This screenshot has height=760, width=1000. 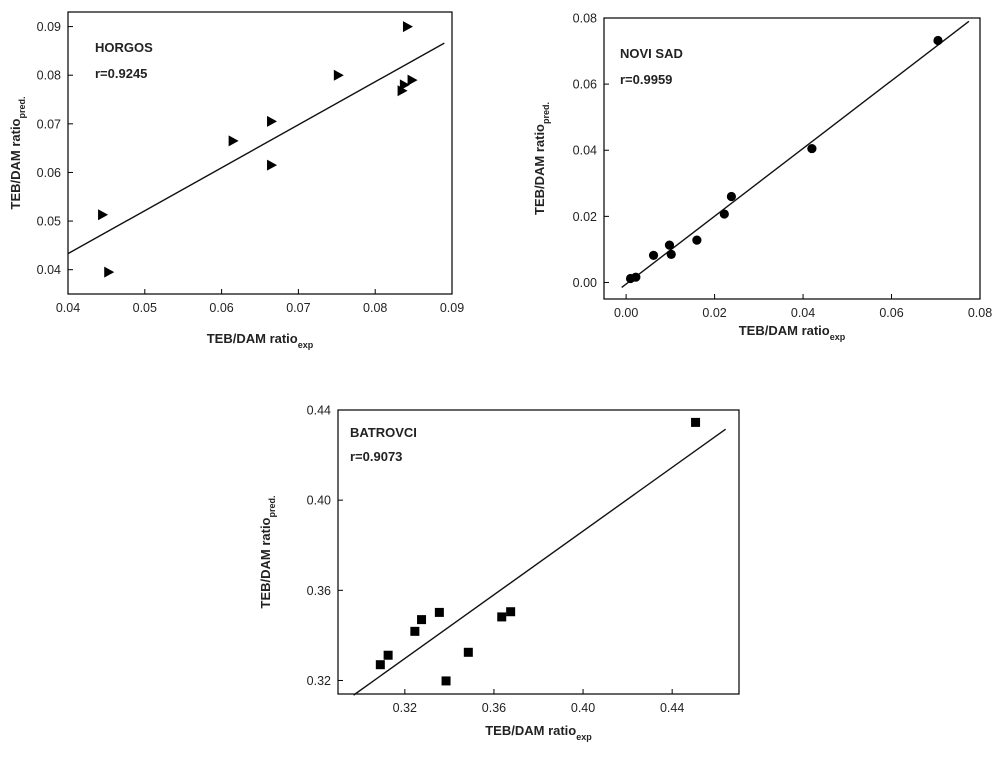 I want to click on chart-title: NOVI SAD, so click(x=651, y=53).